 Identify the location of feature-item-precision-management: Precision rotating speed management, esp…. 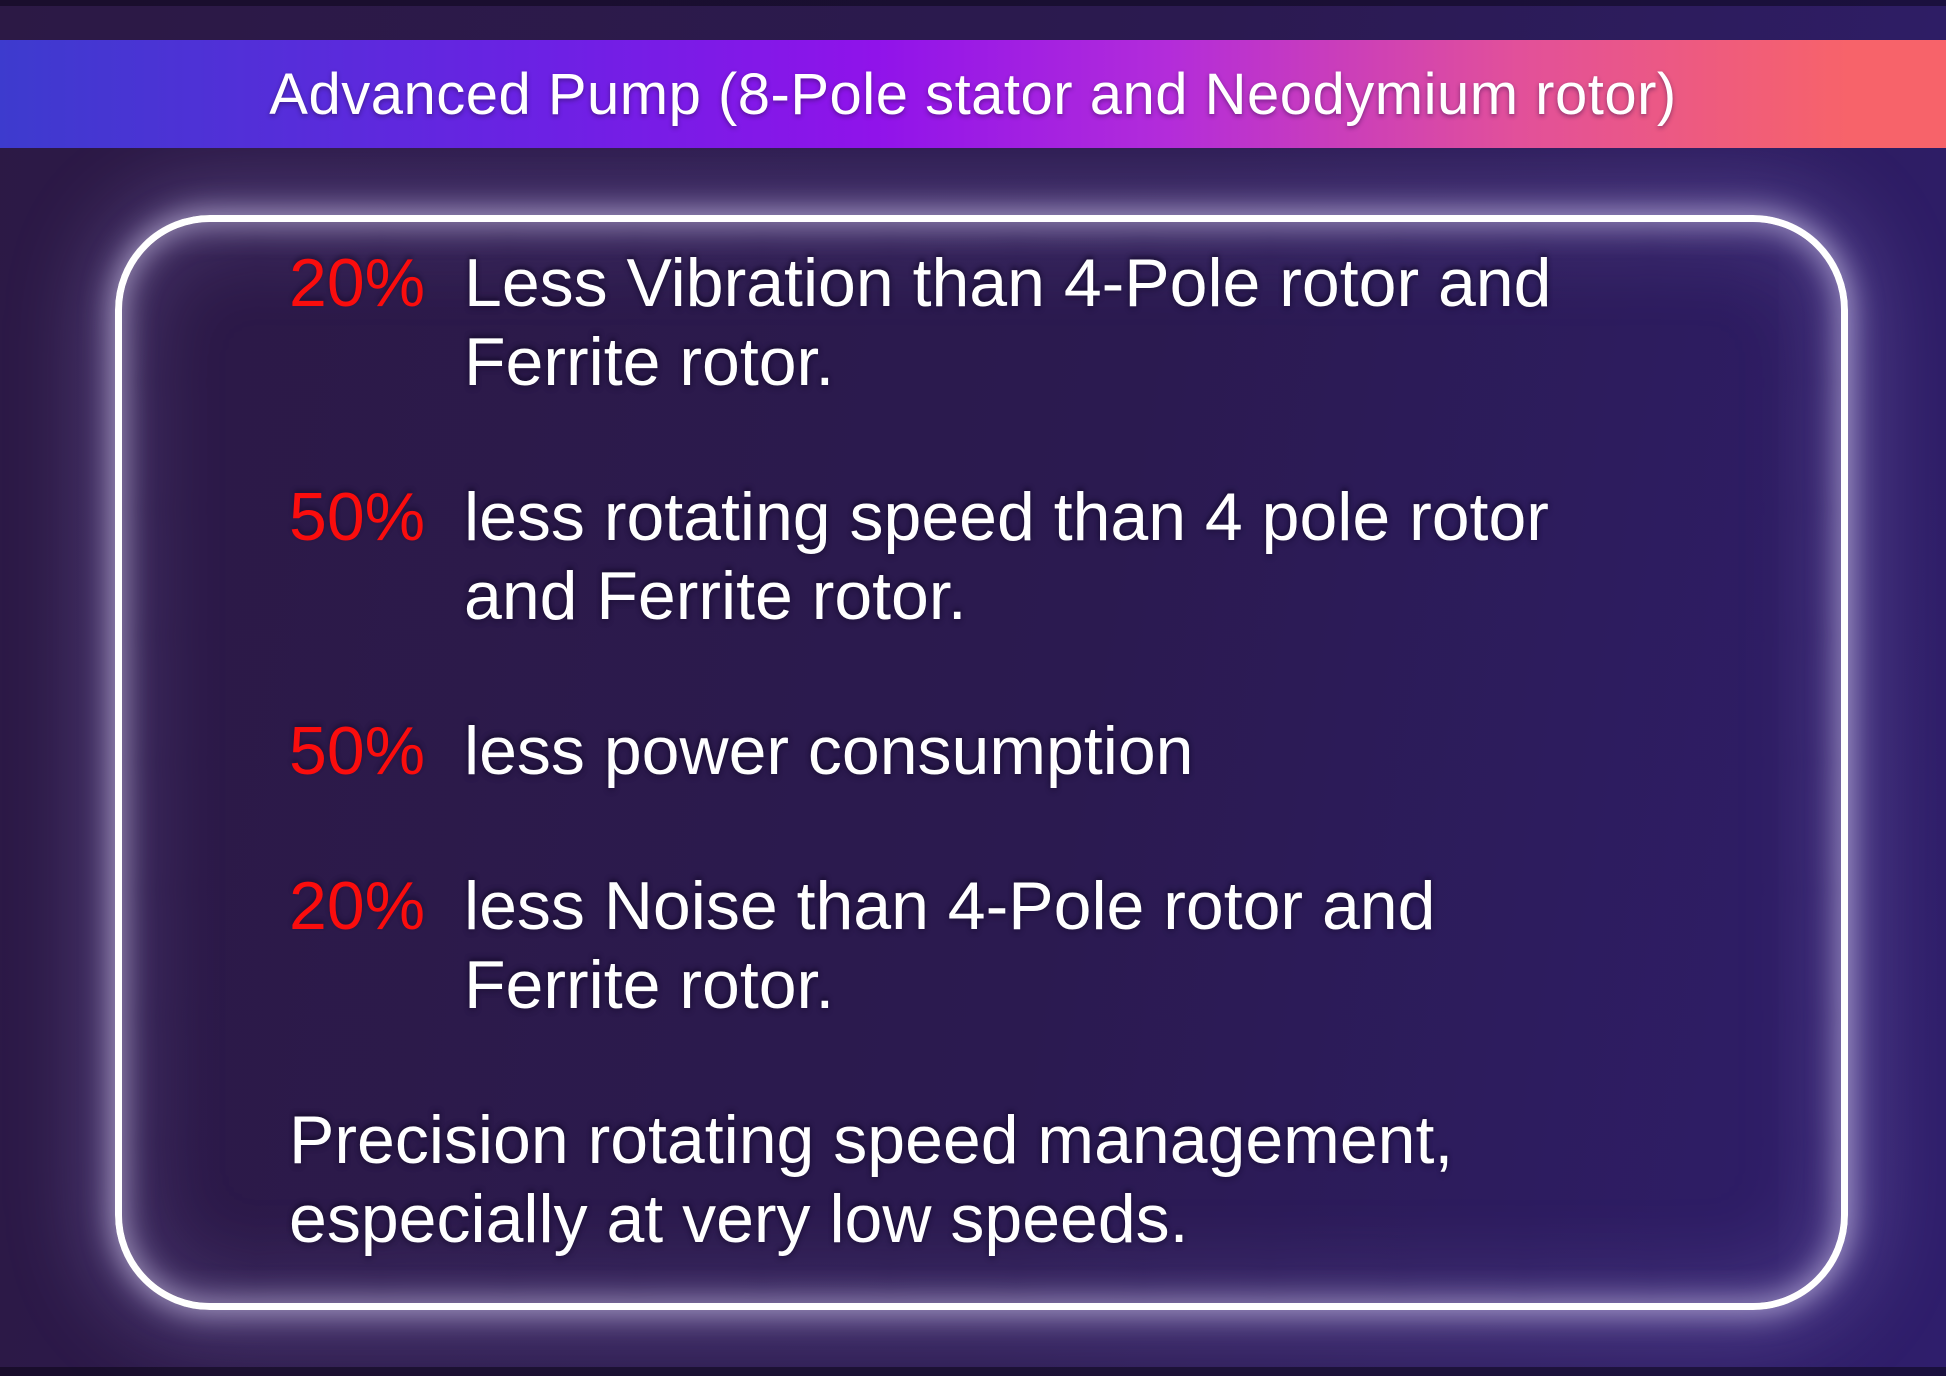
(1015, 1180).